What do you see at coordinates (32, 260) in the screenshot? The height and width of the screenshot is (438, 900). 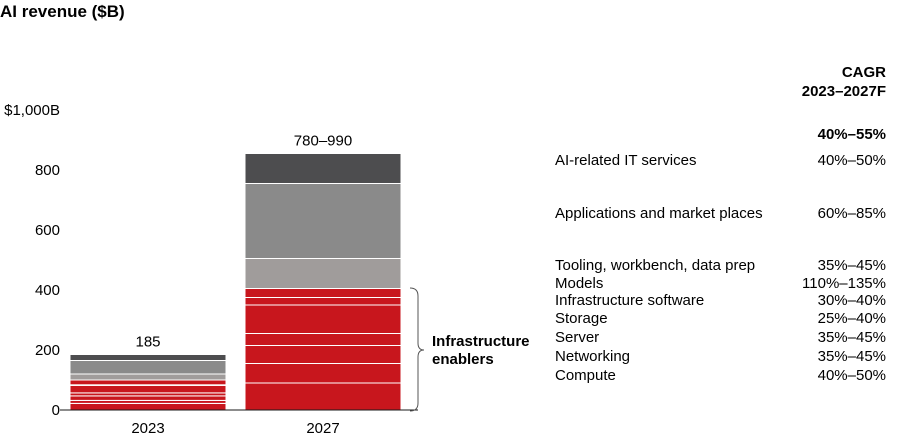 I see `y-axis-ticks: 0 200 400 600 800 $1,000B` at bounding box center [32, 260].